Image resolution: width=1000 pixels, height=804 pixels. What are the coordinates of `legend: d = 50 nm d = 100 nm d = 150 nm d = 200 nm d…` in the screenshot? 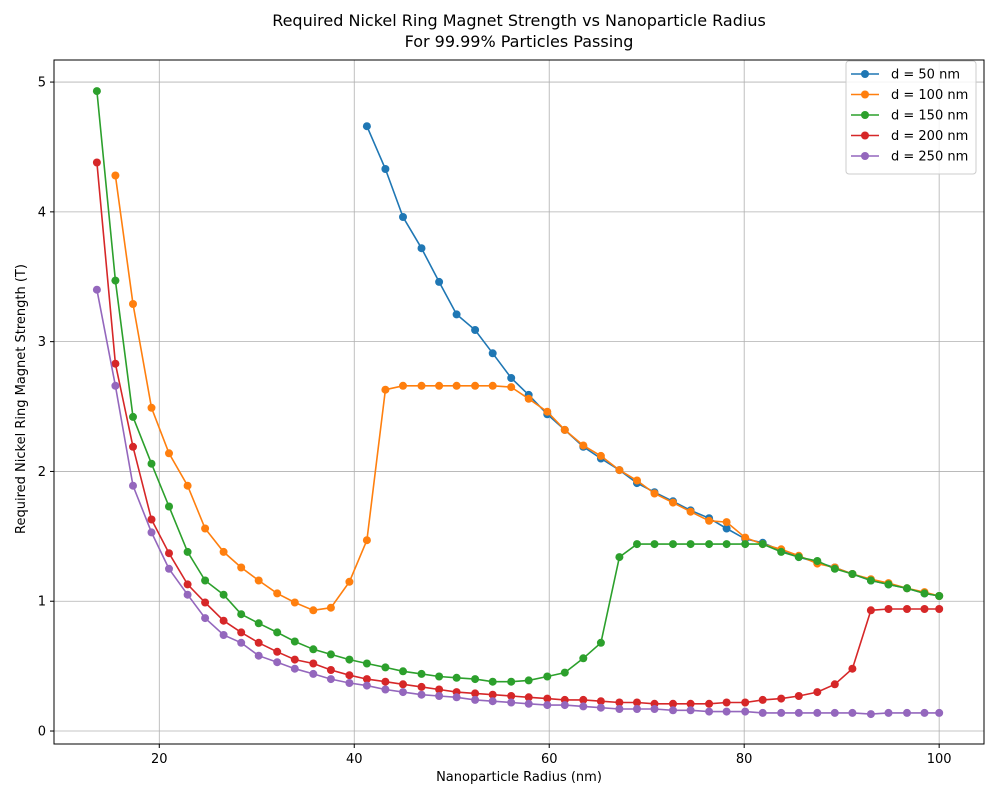 It's located at (911, 117).